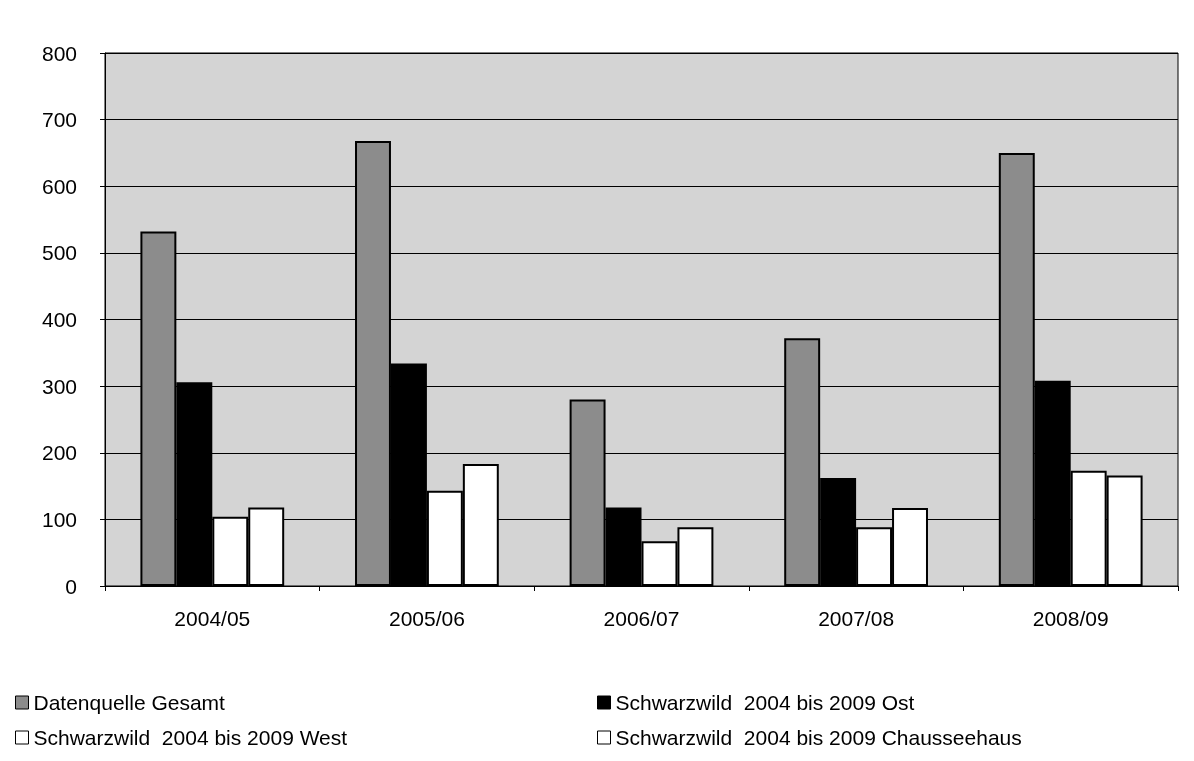 This screenshot has width=1194, height=761. What do you see at coordinates (129, 702) in the screenshot?
I see `legend-label: Datenquelle Gesamt` at bounding box center [129, 702].